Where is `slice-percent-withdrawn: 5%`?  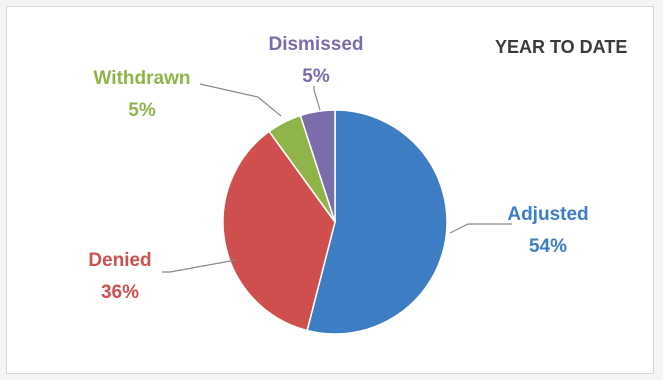 slice-percent-withdrawn: 5% is located at coordinates (142, 110).